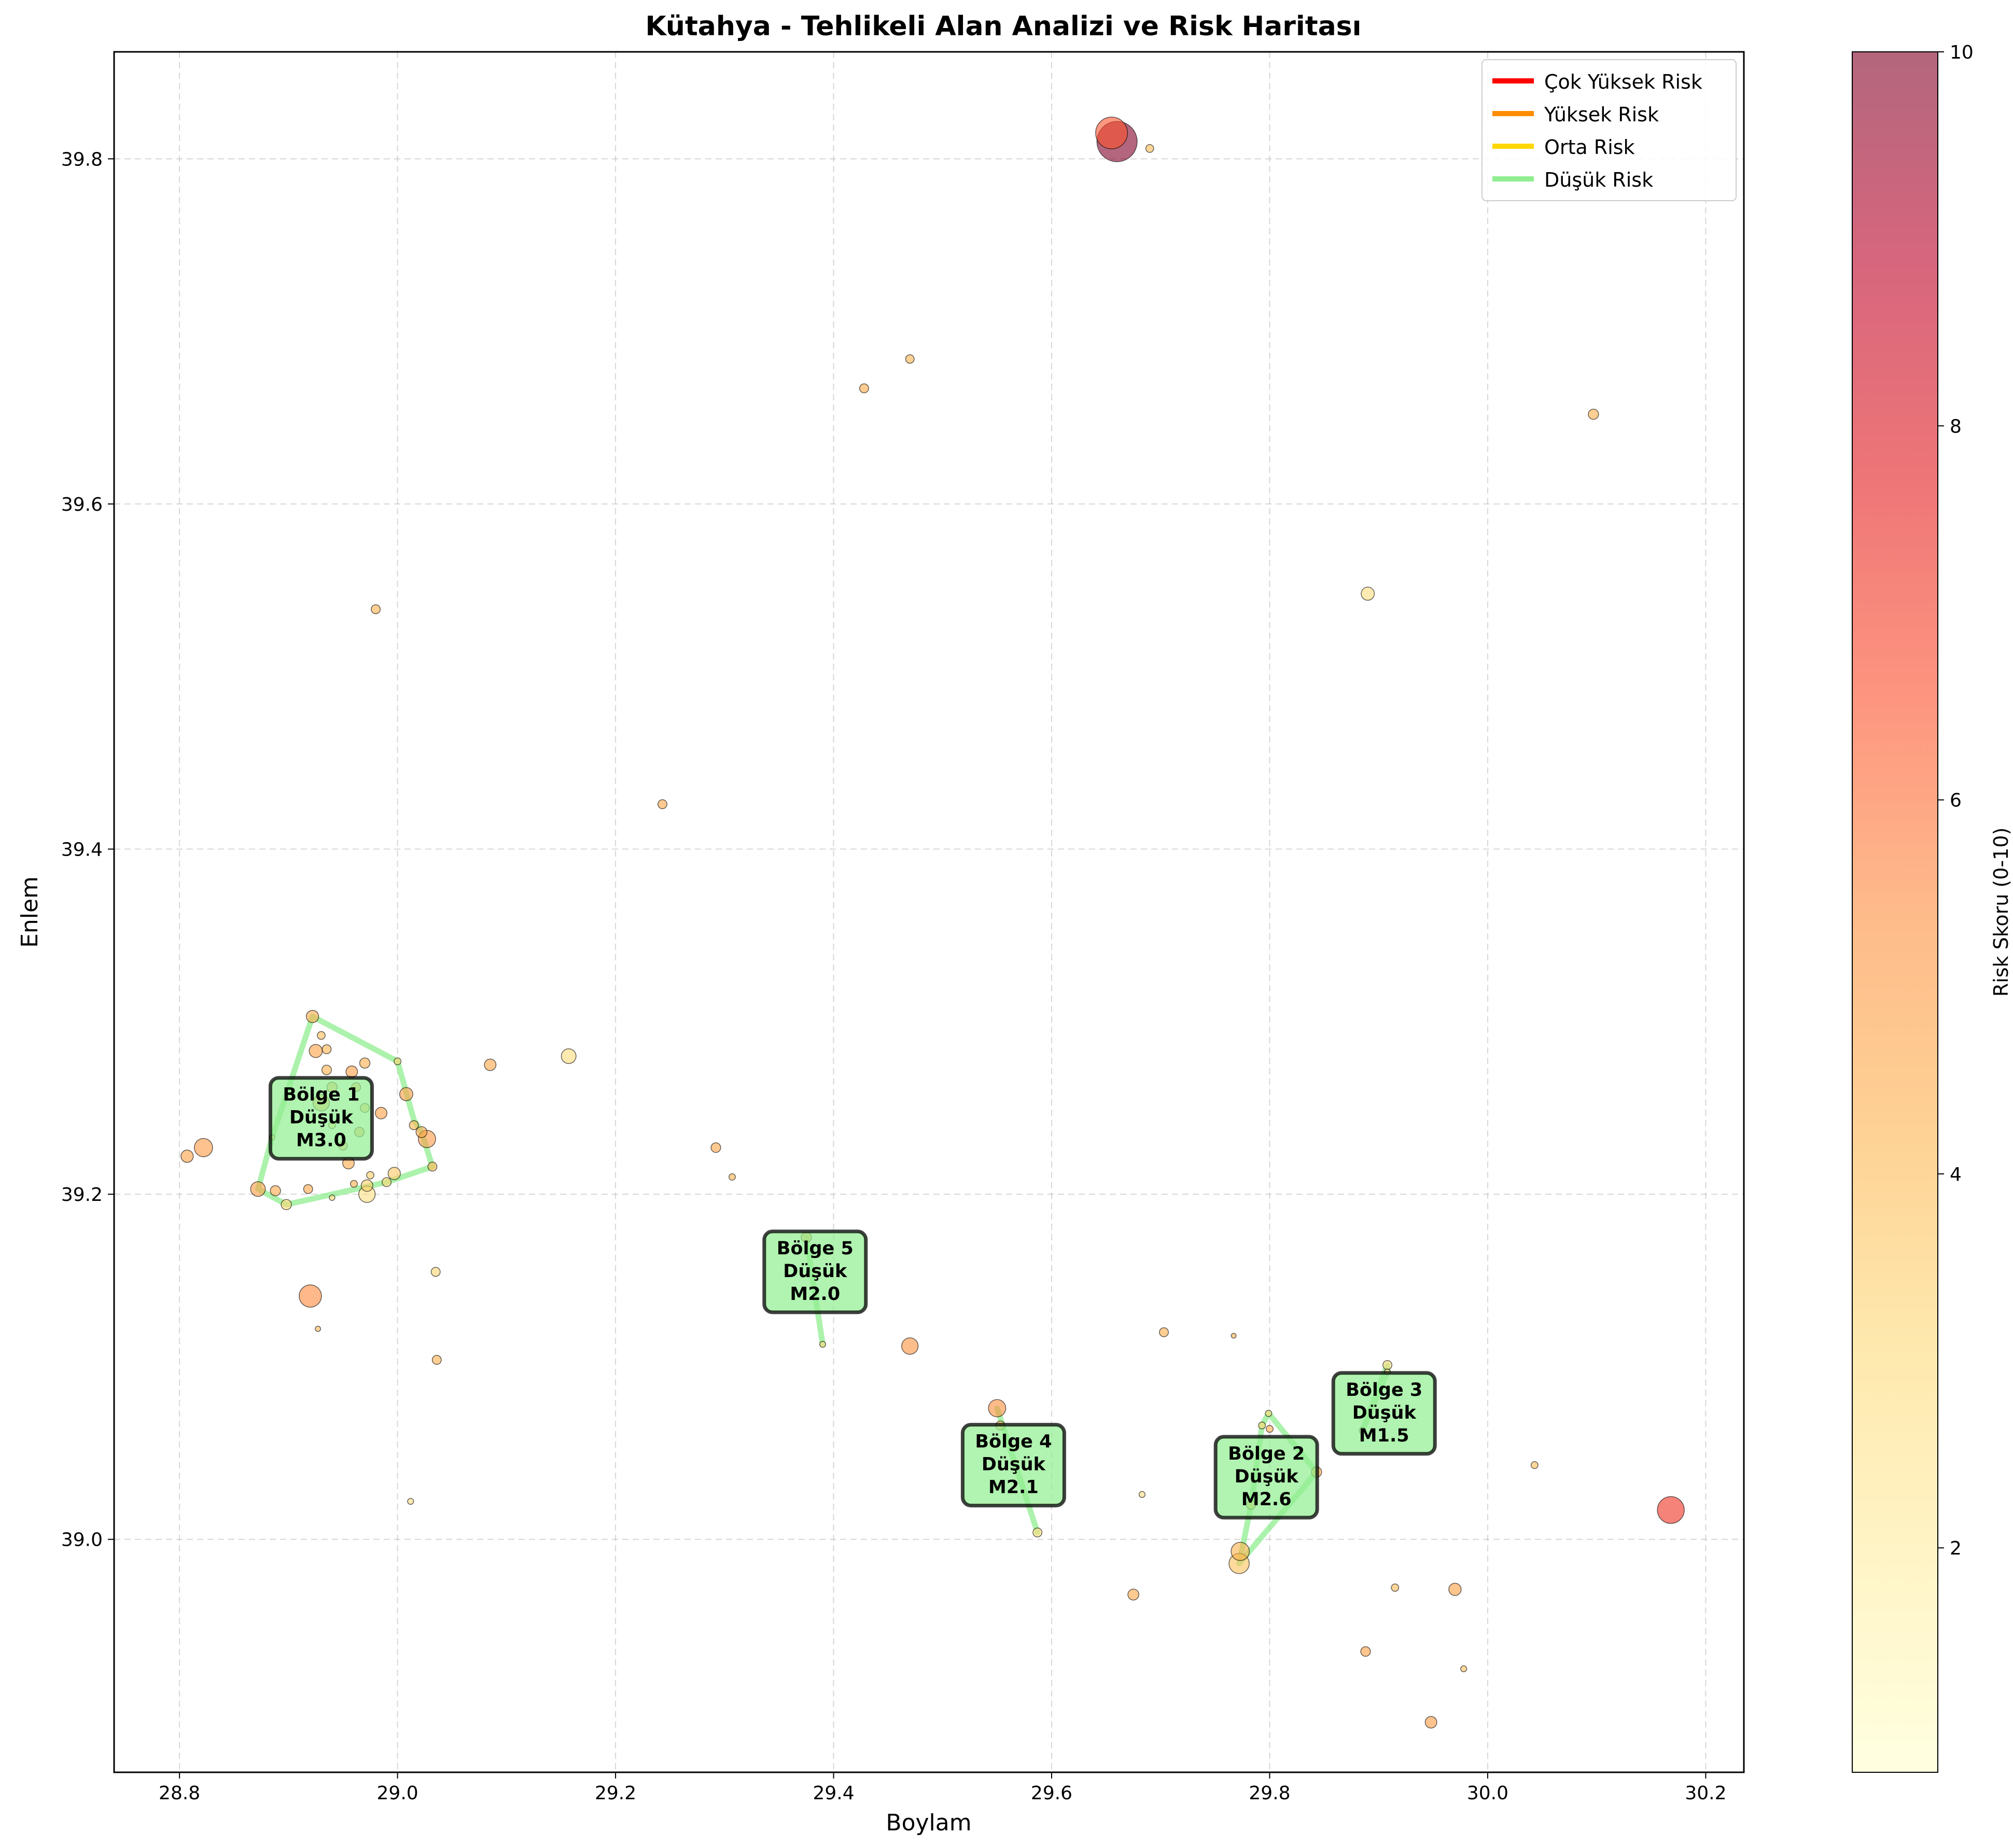  Describe the element at coordinates (1384, 1435) in the screenshot. I see `zone-label-text: M1.5` at that location.